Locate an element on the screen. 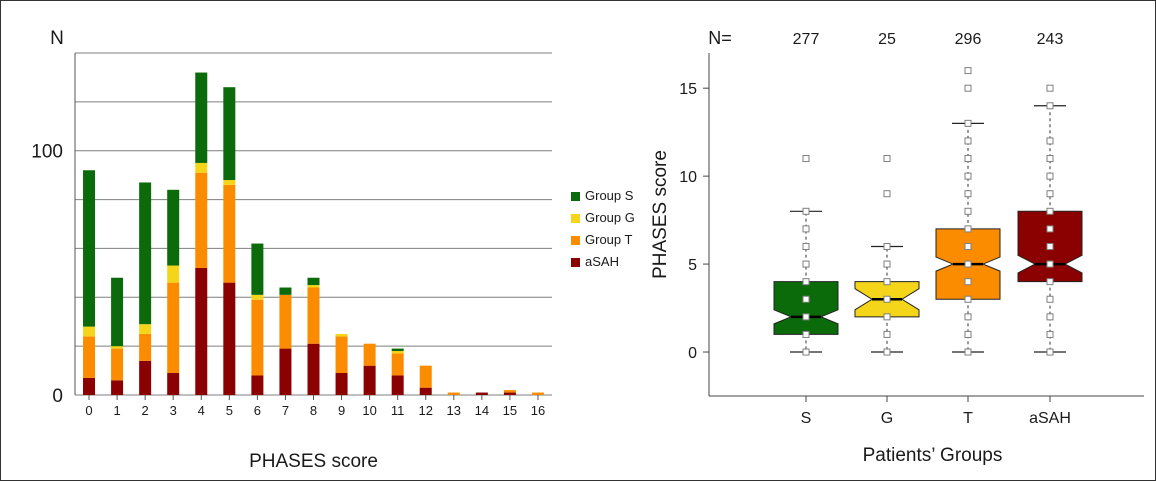 This screenshot has height=482, width=1156. x-tick-label: 9 is located at coordinates (341, 410).